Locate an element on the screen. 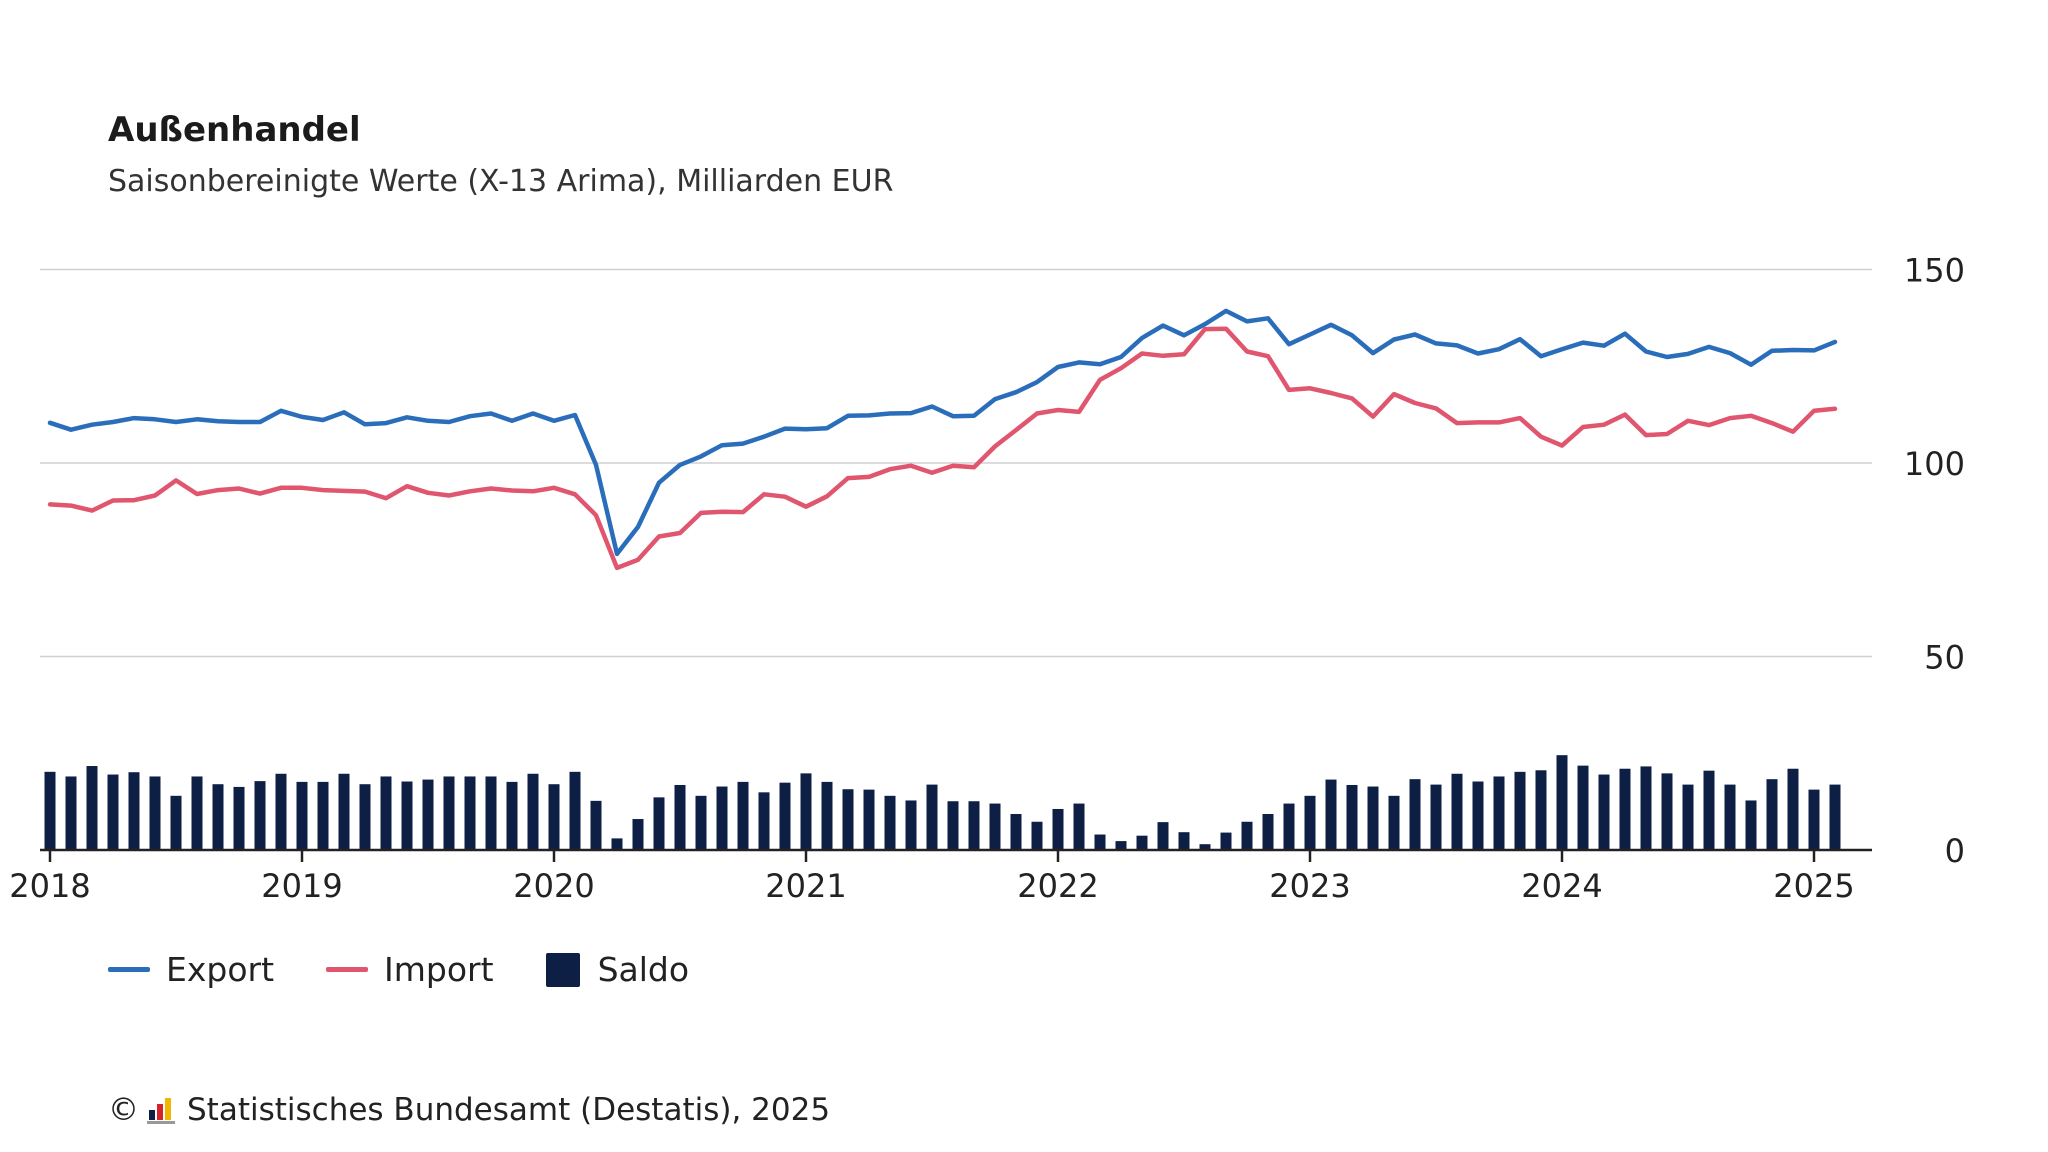 The height and width of the screenshot is (1152, 2048). legend-label-saldo: Saldo is located at coordinates (643, 969).